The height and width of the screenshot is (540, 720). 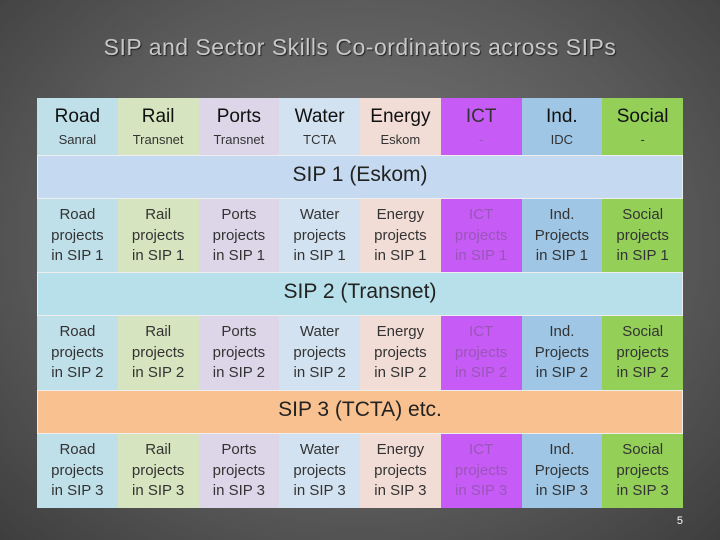 What do you see at coordinates (562, 139) in the screenshot?
I see `column-owner: IDC` at bounding box center [562, 139].